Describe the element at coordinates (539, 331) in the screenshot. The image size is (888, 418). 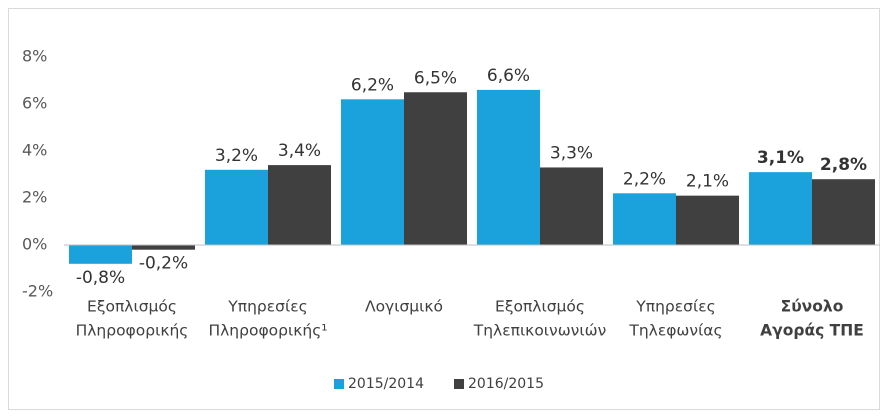
I see `x-tick-label: Τηλεπικοινωνιών` at that location.